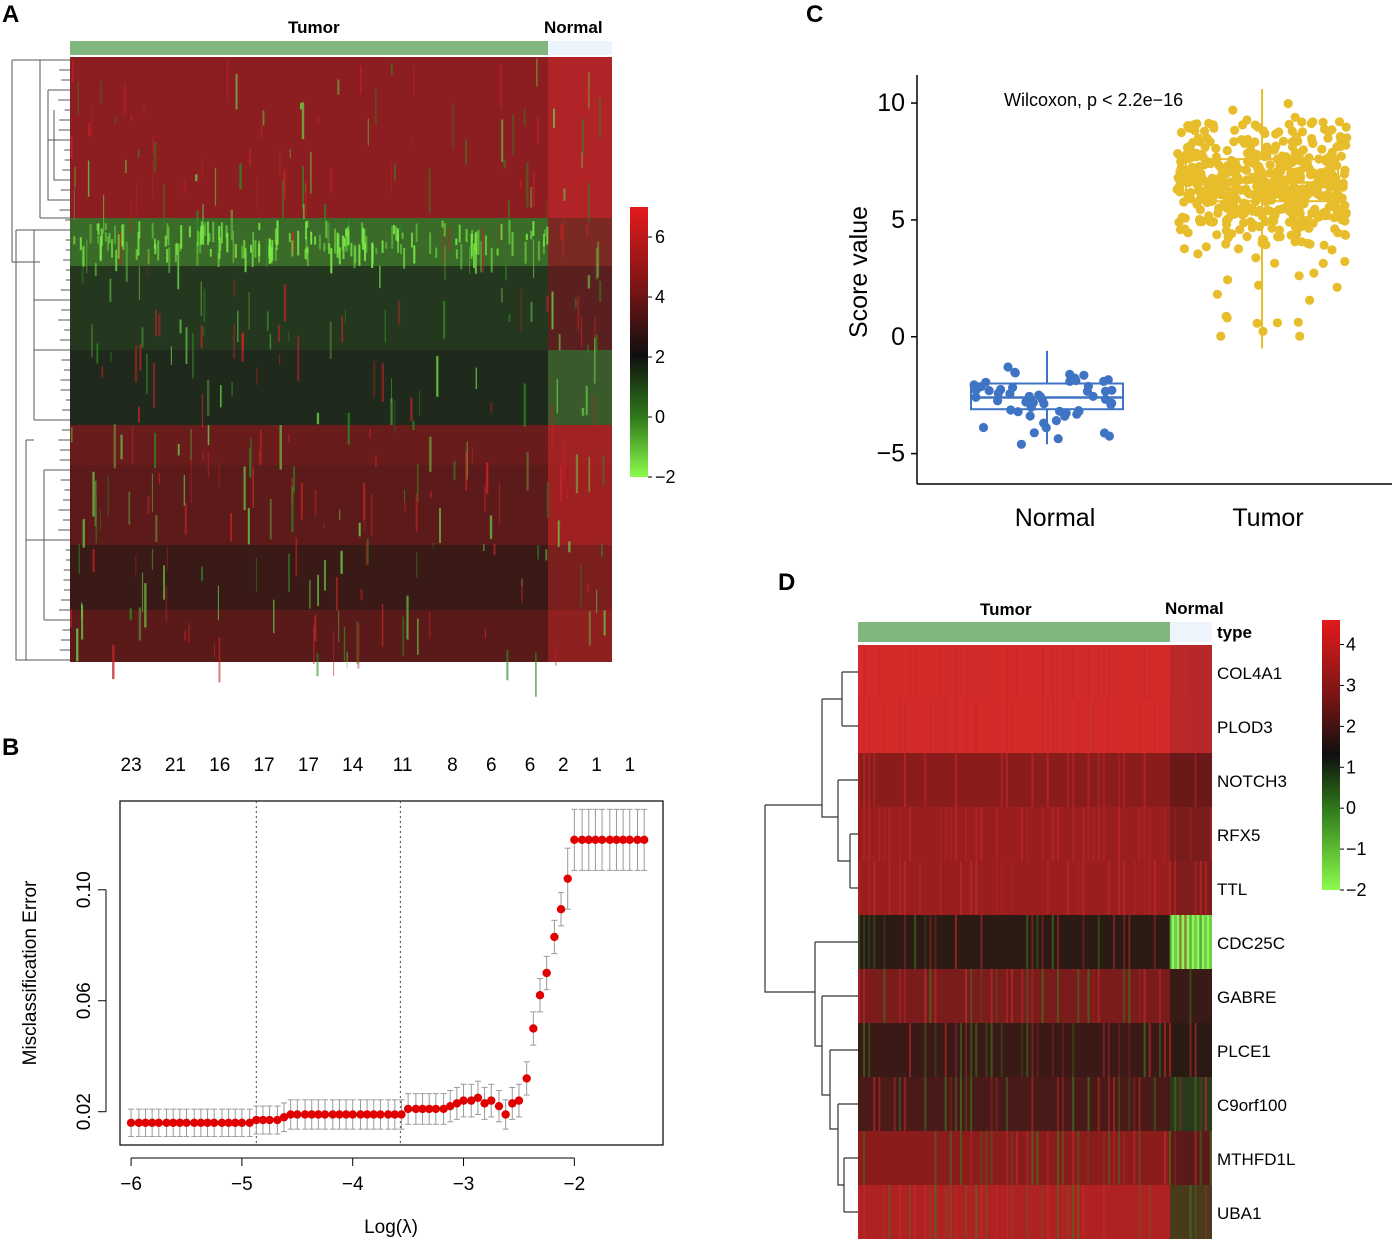 This screenshot has width=1396, height=1246. Describe the element at coordinates (42, 445) in the screenshot. I see `heatmap-a-dendrogram-branch` at that location.